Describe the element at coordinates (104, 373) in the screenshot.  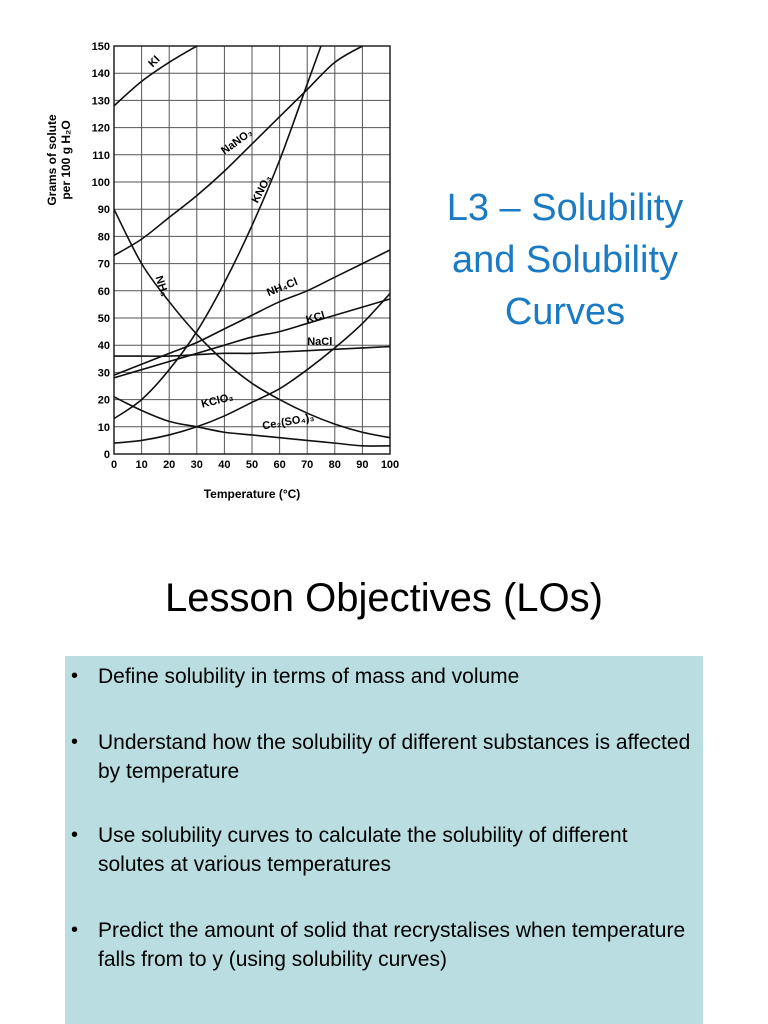
I see `y-tick-label: 30` at that location.